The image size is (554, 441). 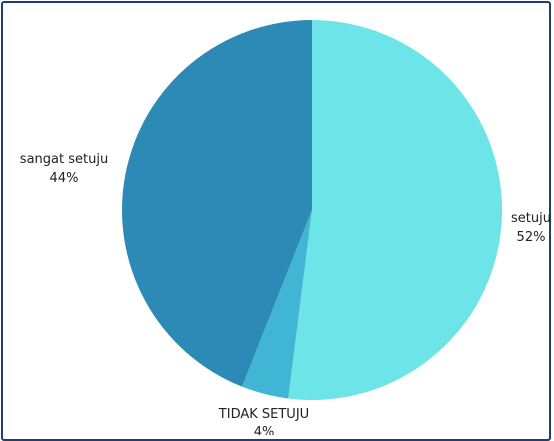 What do you see at coordinates (64, 159) in the screenshot?
I see `slice-label-sangat-setuju: sangat setuju` at bounding box center [64, 159].